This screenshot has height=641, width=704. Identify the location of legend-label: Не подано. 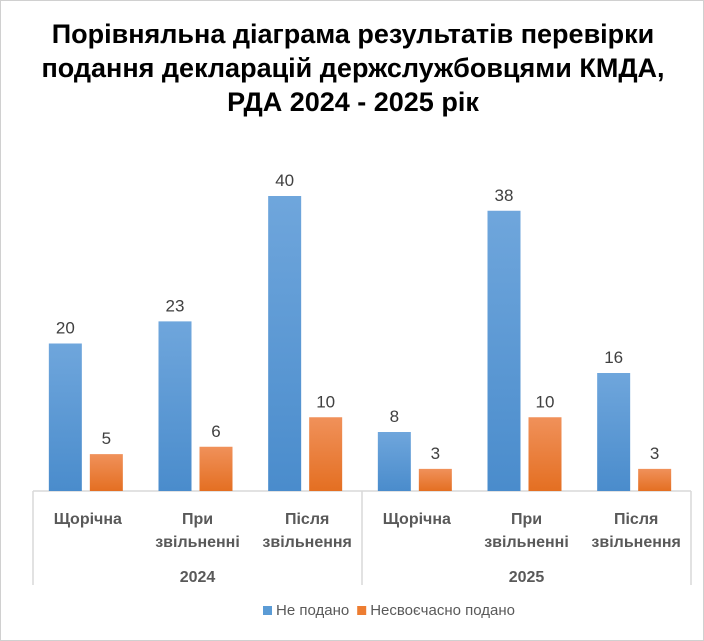
(312, 610).